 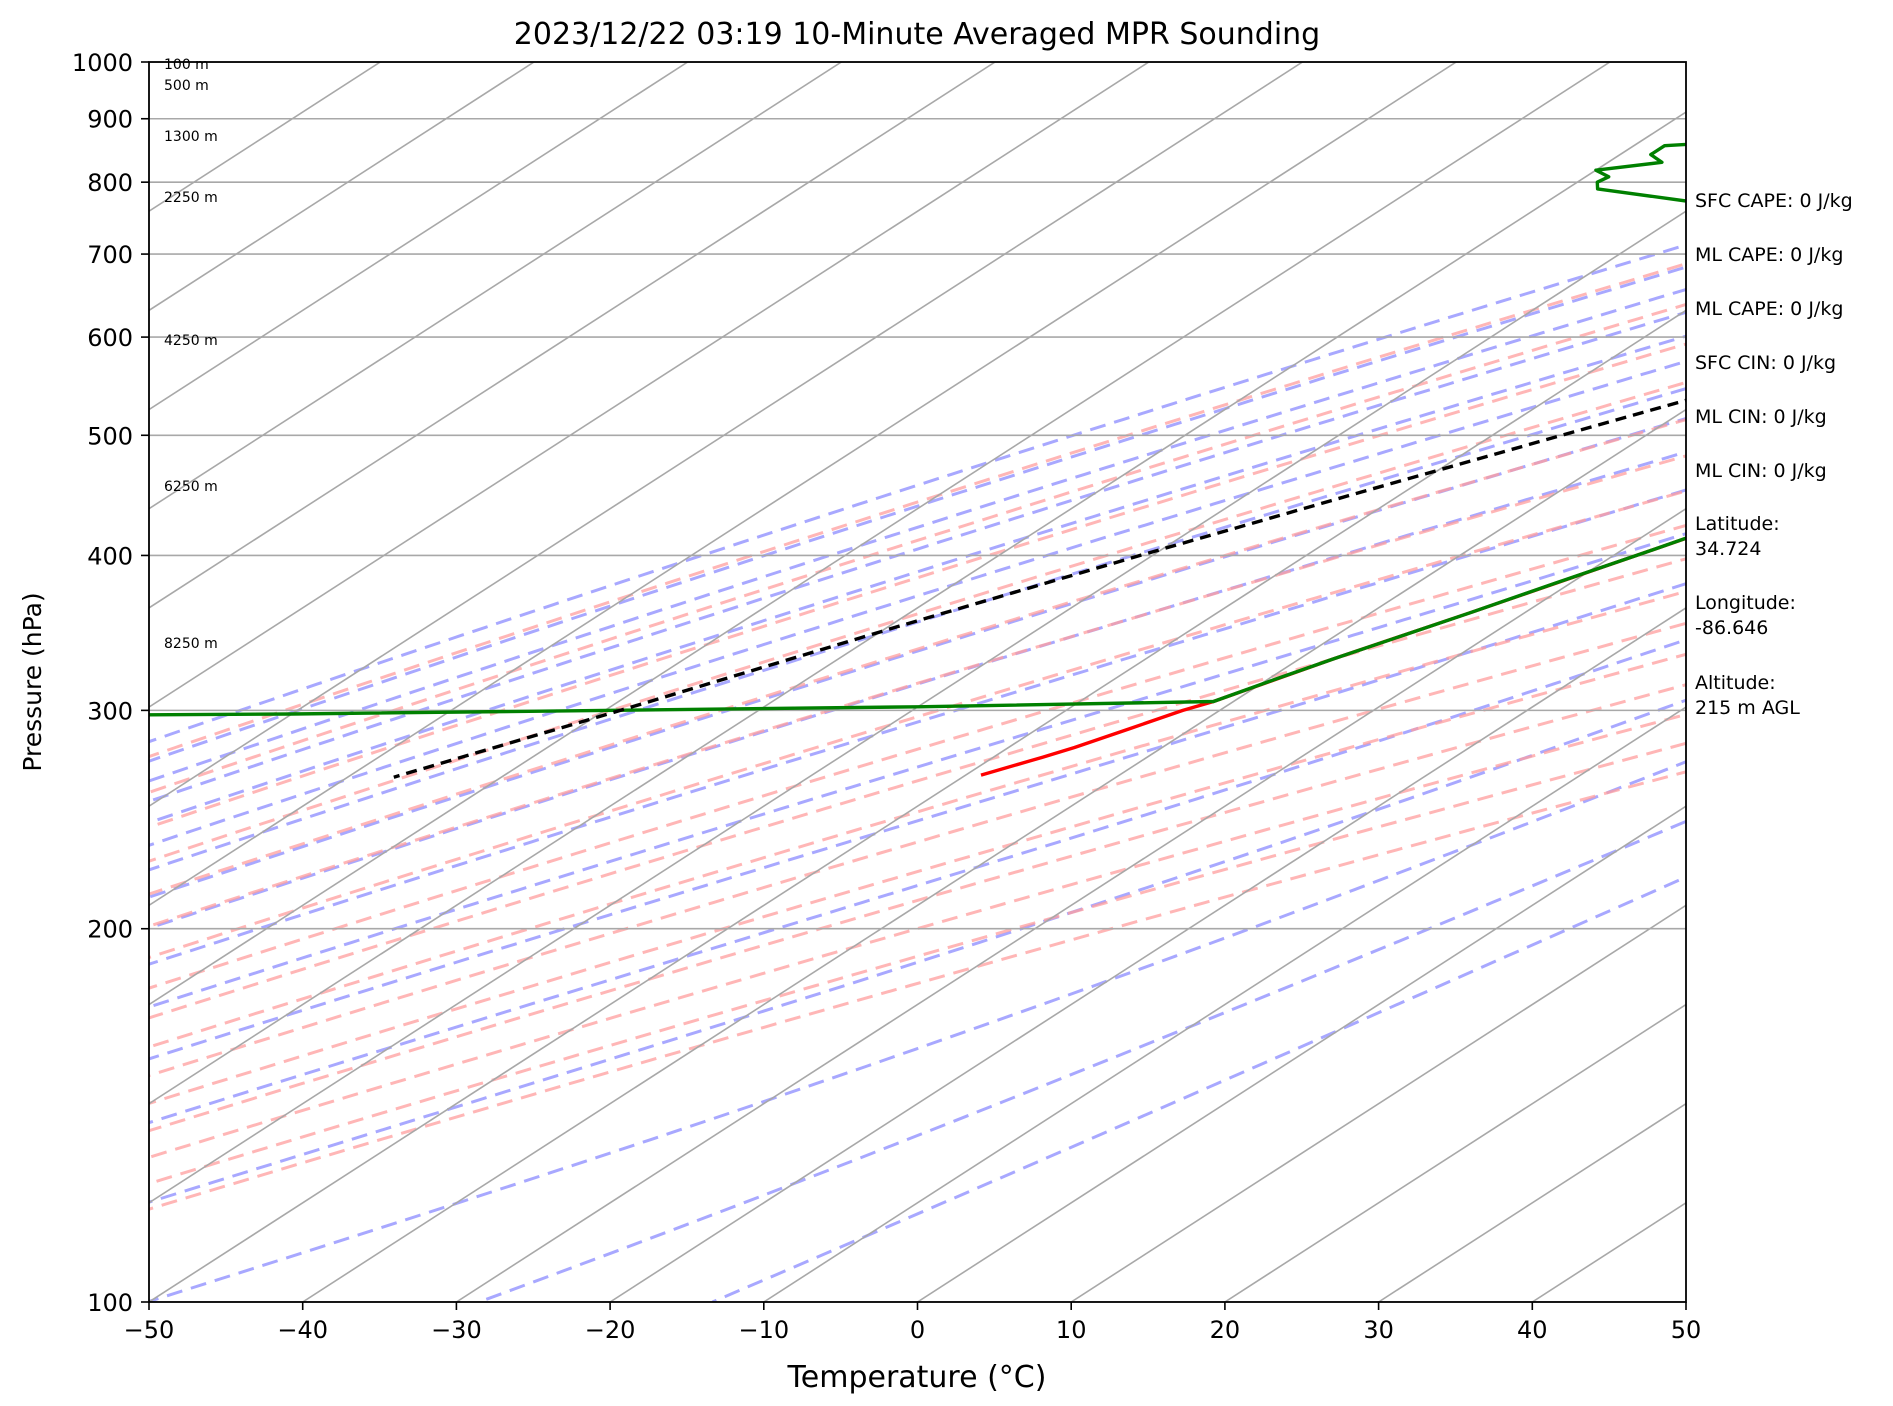 What do you see at coordinates (191, 354) in the screenshot?
I see `height-labels: 8250 m 6250 m 4250 m 2250 m 1300 m 500 m 100 m` at bounding box center [191, 354].